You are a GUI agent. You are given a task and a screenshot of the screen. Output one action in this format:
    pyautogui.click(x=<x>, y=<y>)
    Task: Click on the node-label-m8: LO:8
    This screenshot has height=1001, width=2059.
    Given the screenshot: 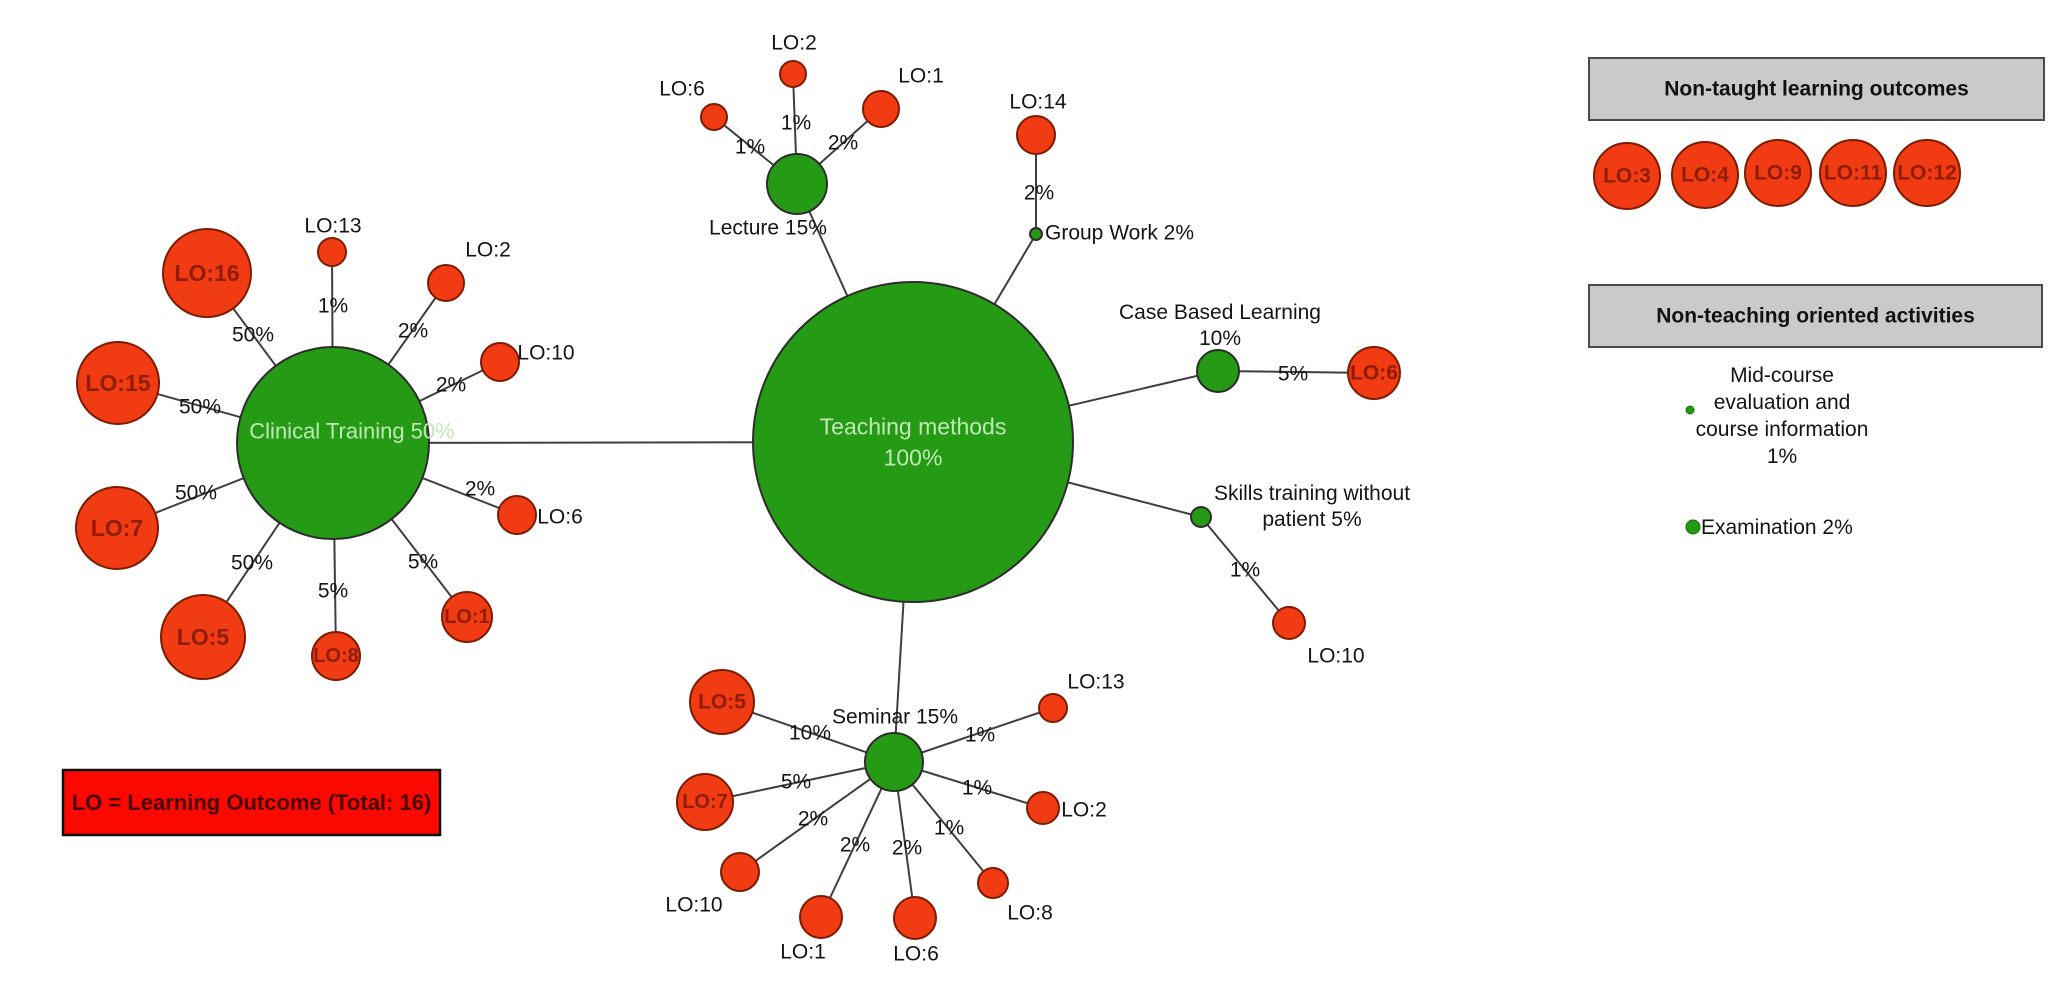 What is the action you would take?
    pyautogui.click(x=1030, y=913)
    